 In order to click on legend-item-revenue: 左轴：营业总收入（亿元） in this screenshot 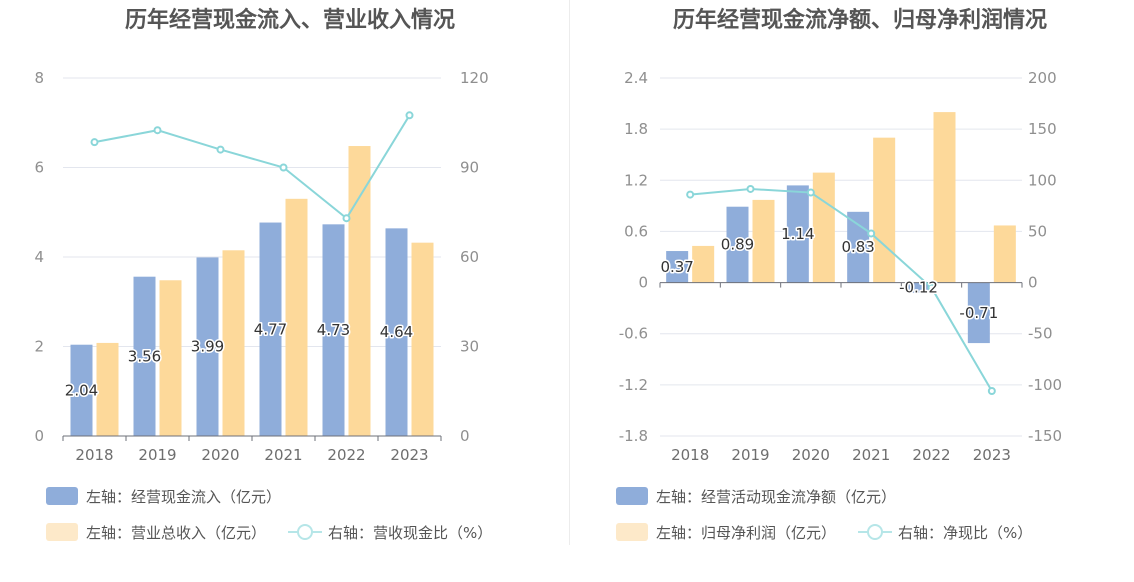, I will do `click(156, 532)`.